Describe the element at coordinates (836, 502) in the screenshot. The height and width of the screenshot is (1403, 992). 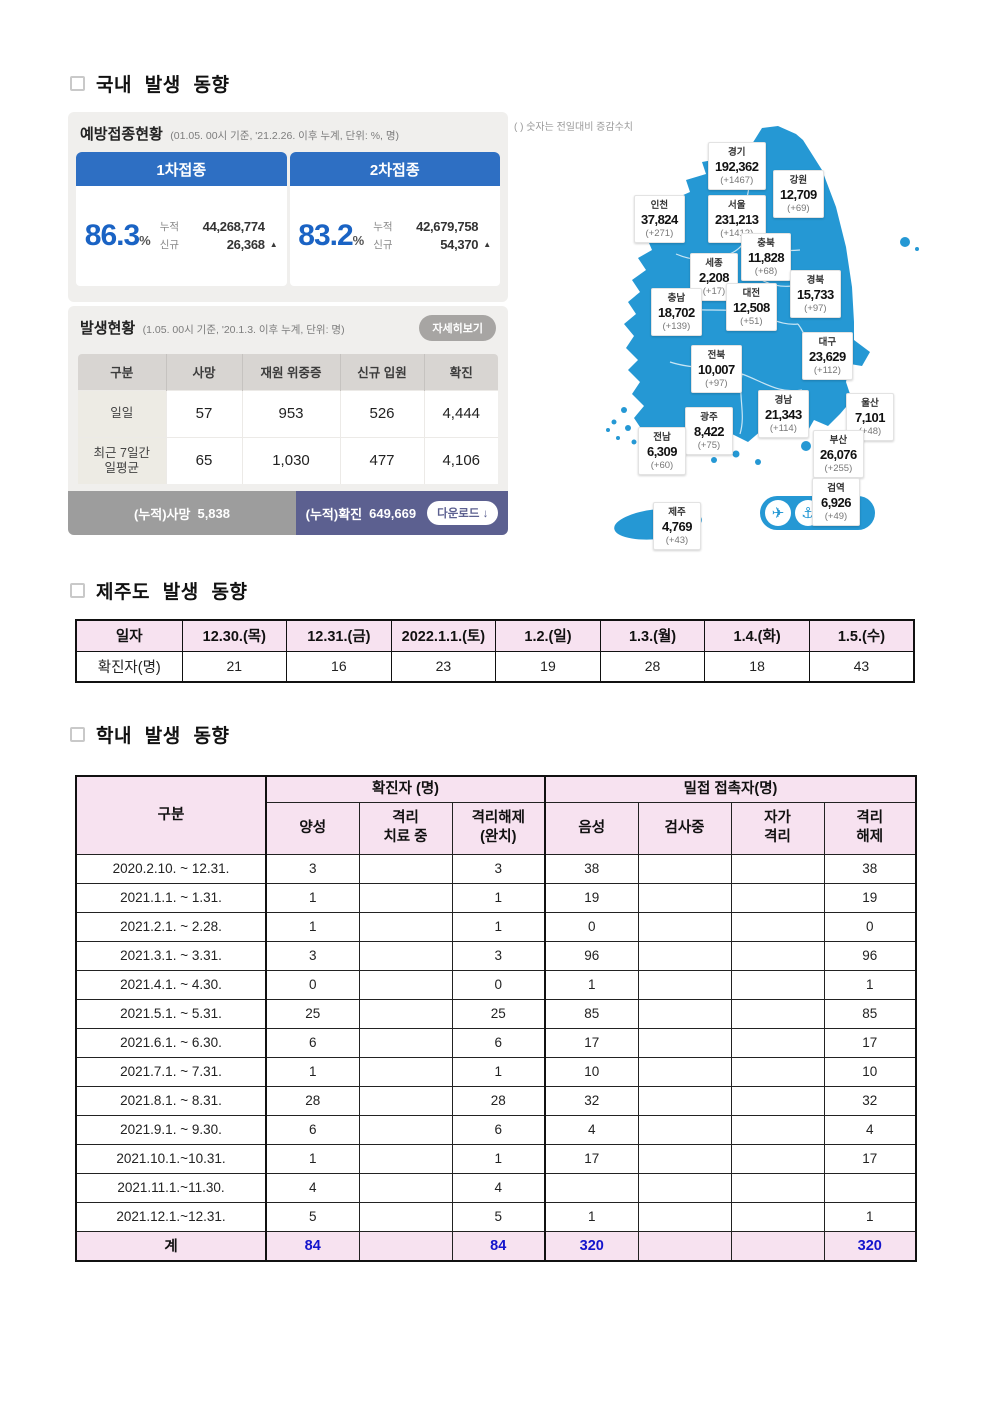
I see `map-region-value: 6,926` at that location.